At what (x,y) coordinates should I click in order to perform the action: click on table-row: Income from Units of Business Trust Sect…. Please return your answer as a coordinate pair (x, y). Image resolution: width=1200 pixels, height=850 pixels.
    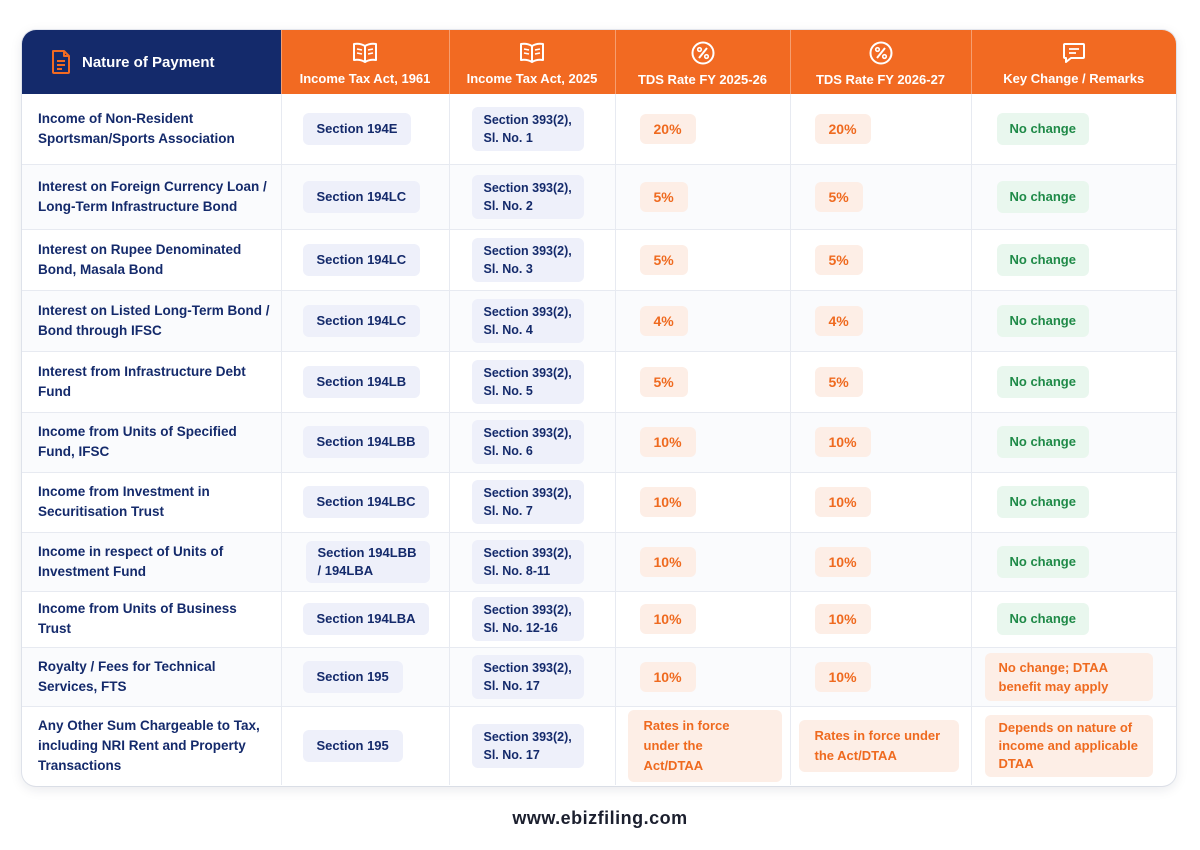
    Looking at the image, I should click on (599, 619).